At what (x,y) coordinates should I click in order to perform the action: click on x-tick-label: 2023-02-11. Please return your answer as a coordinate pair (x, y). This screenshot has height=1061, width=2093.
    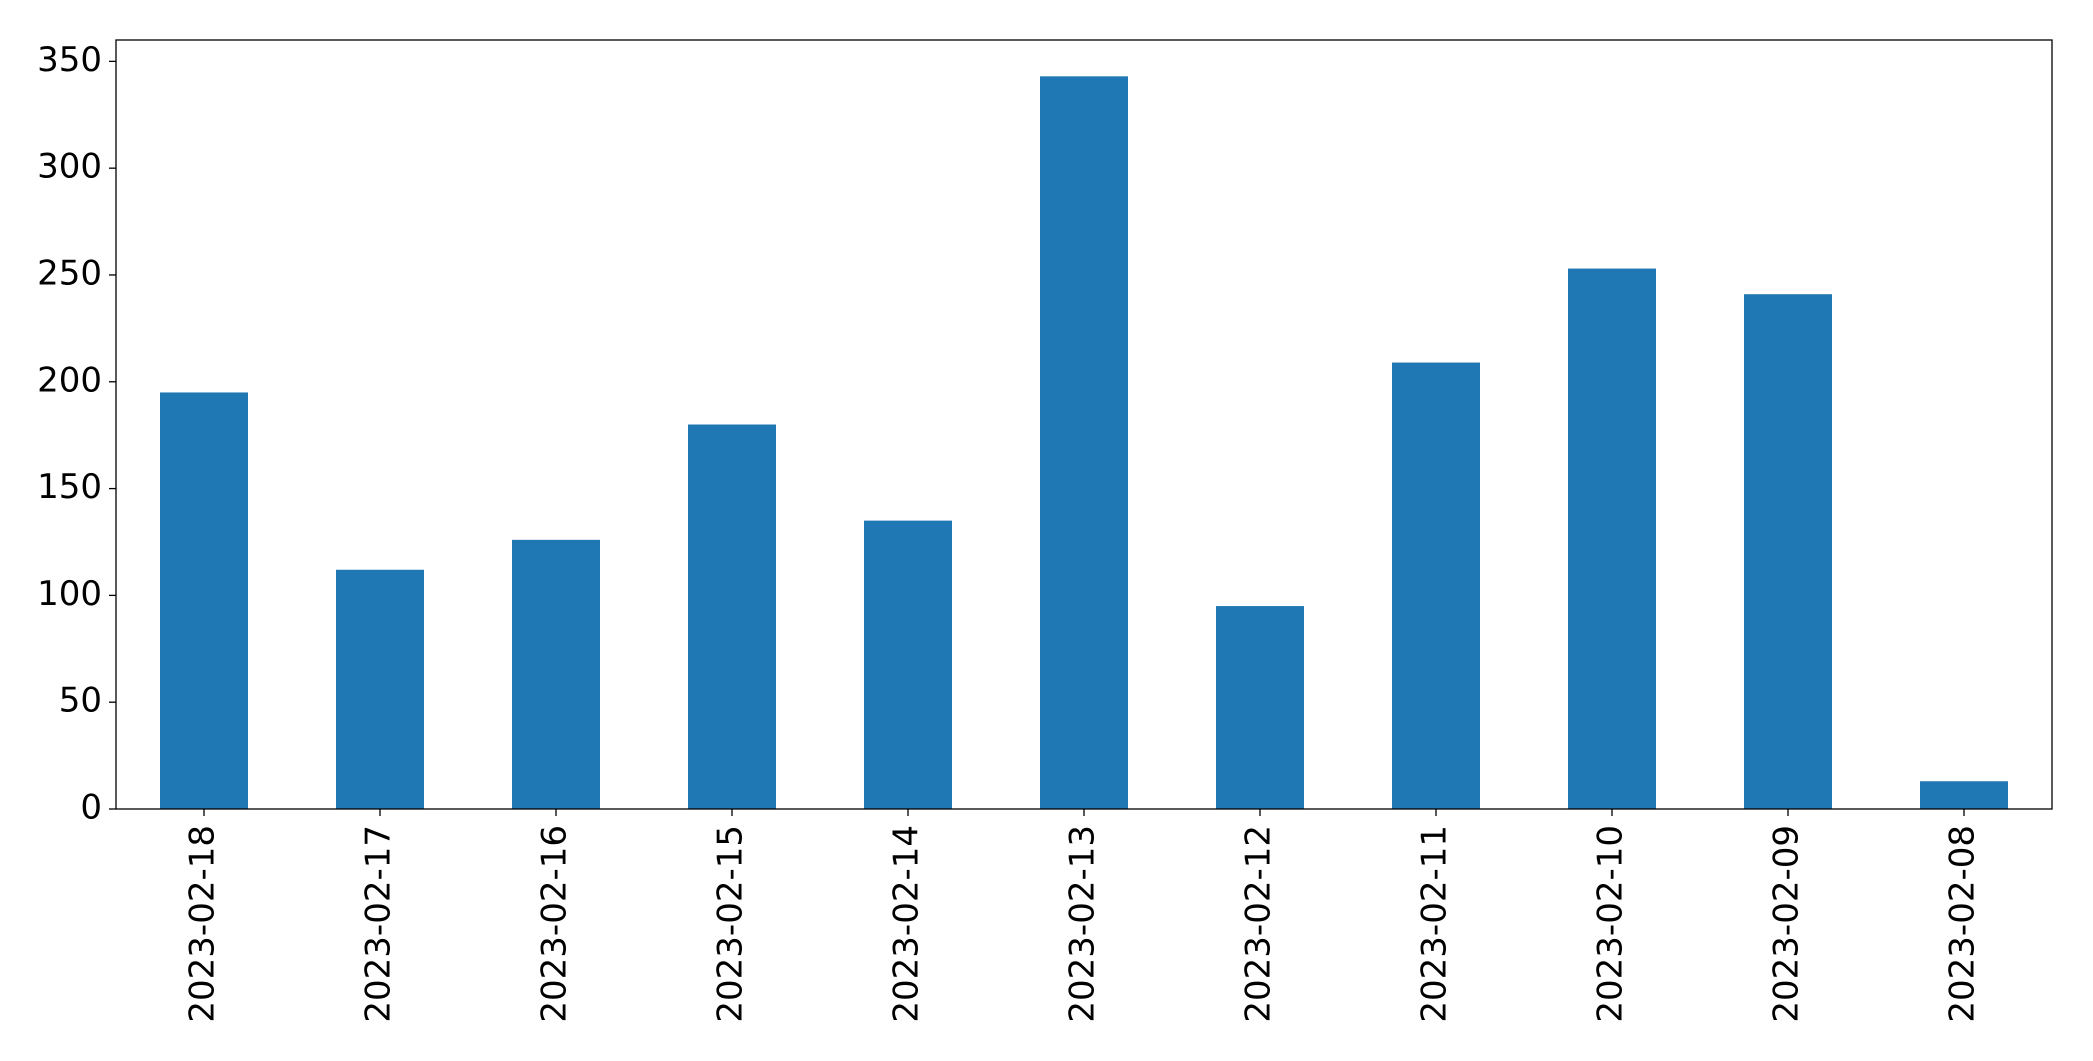
    Looking at the image, I should click on (1435, 924).